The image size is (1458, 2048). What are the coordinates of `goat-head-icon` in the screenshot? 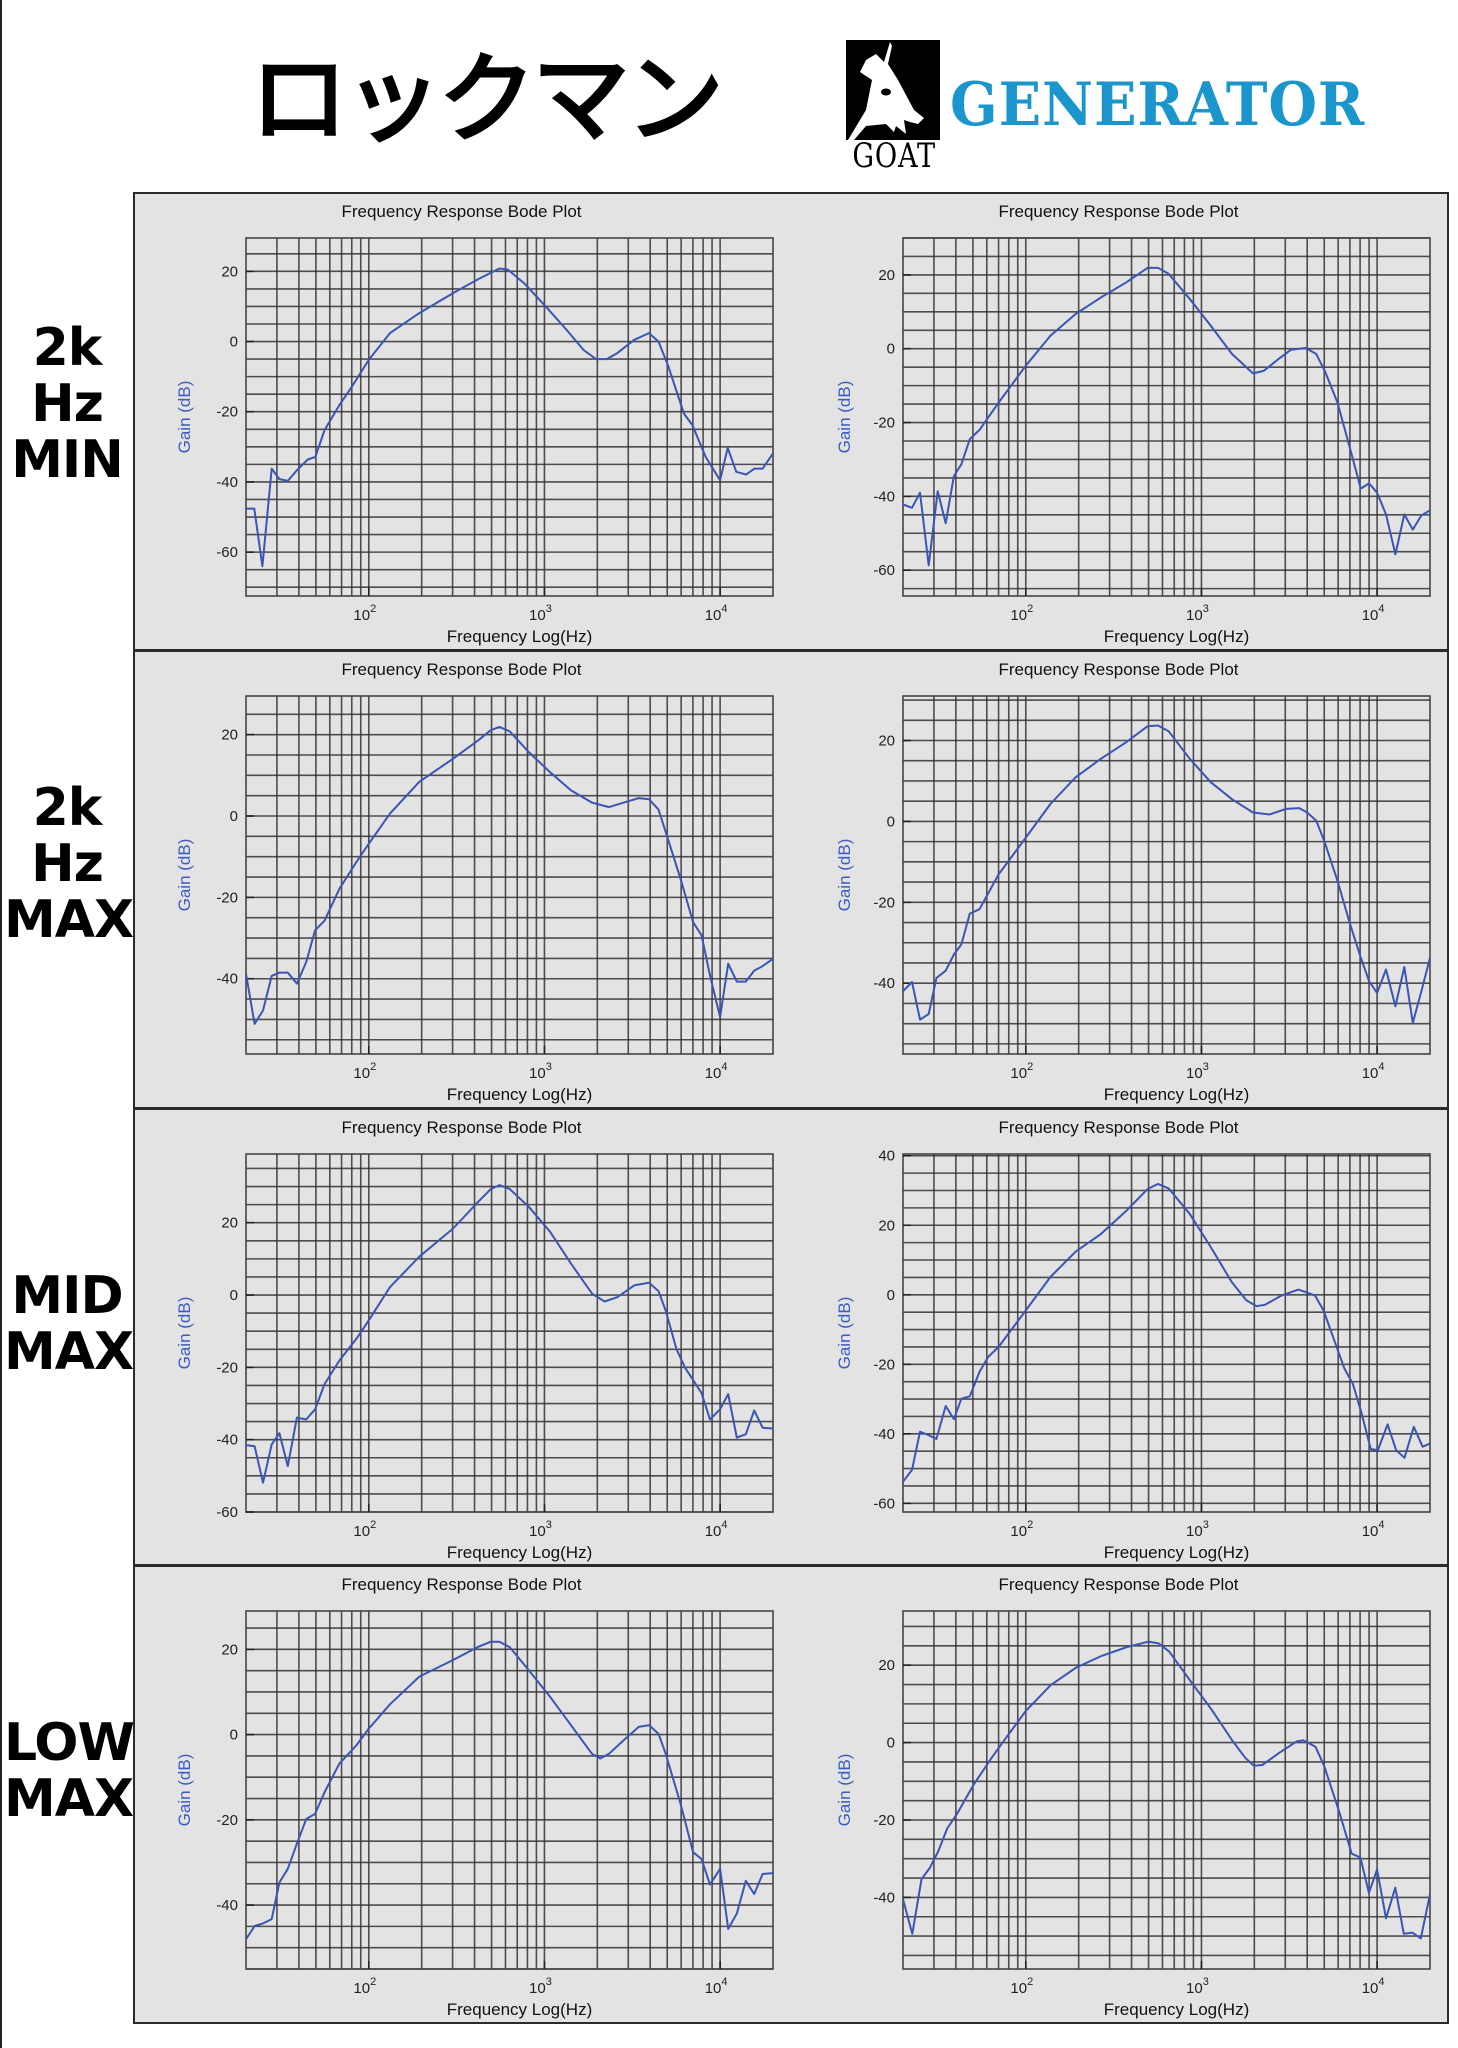 It's located at (886, 91).